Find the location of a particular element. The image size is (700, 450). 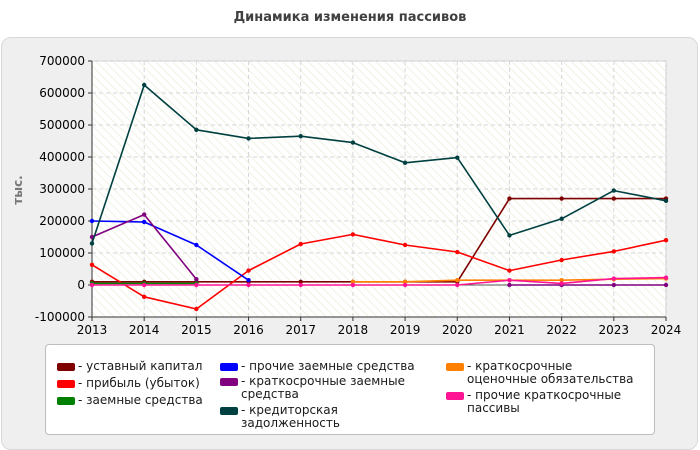

y-tick-label: 600000 is located at coordinates (62, 93).